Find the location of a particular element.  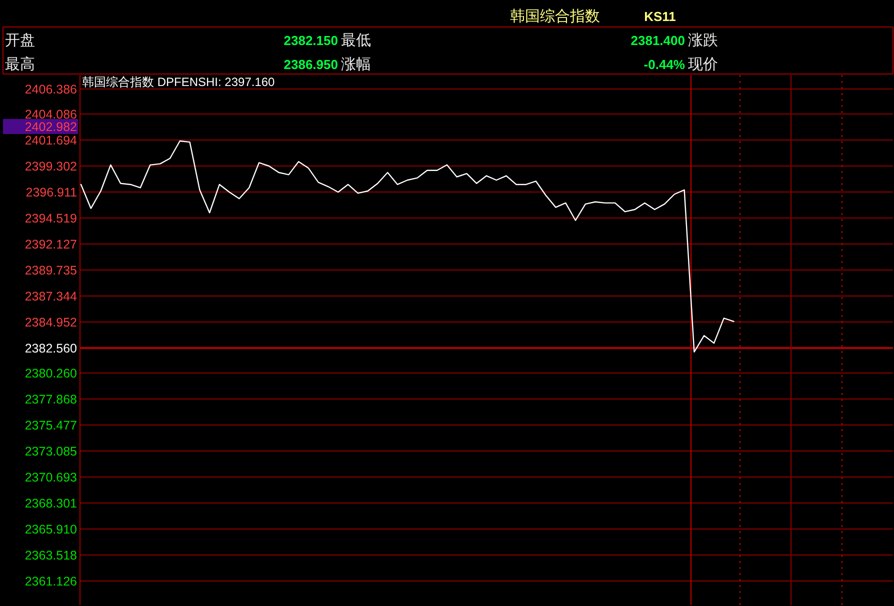

text: 最低 is located at coordinates (356, 40).